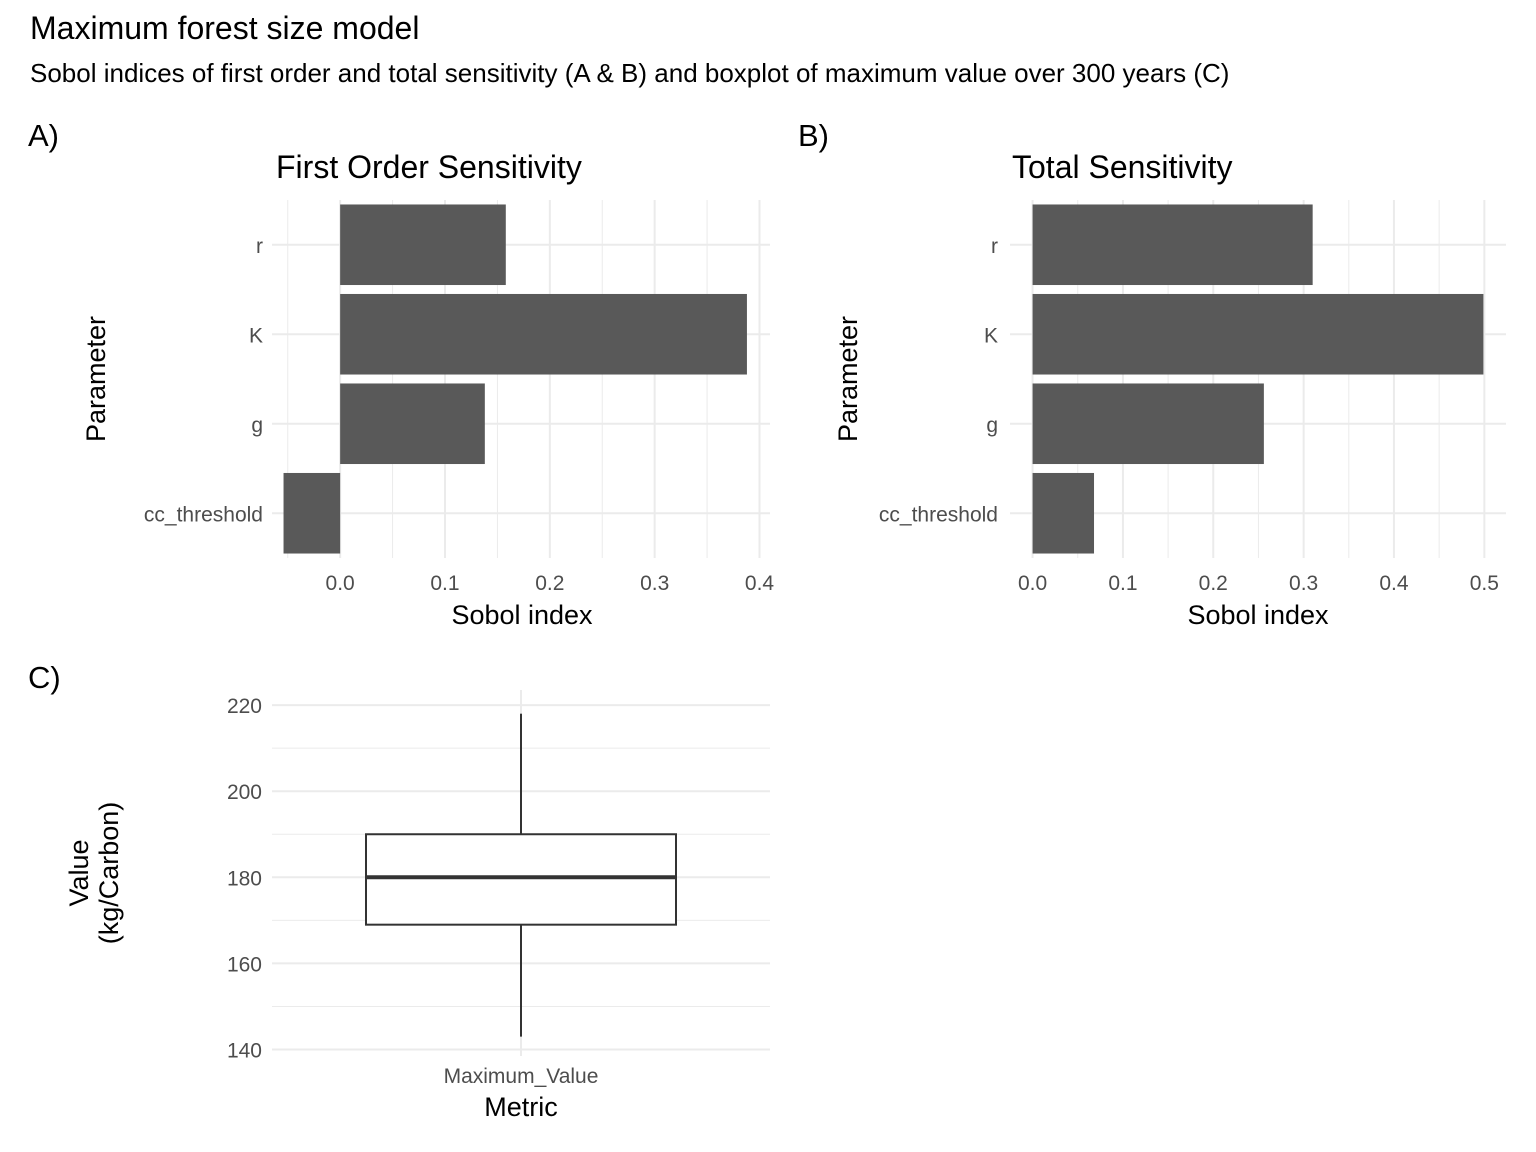 This screenshot has height=1152, width=1536. I want to click on panel-tag-a: A), so click(43, 135).